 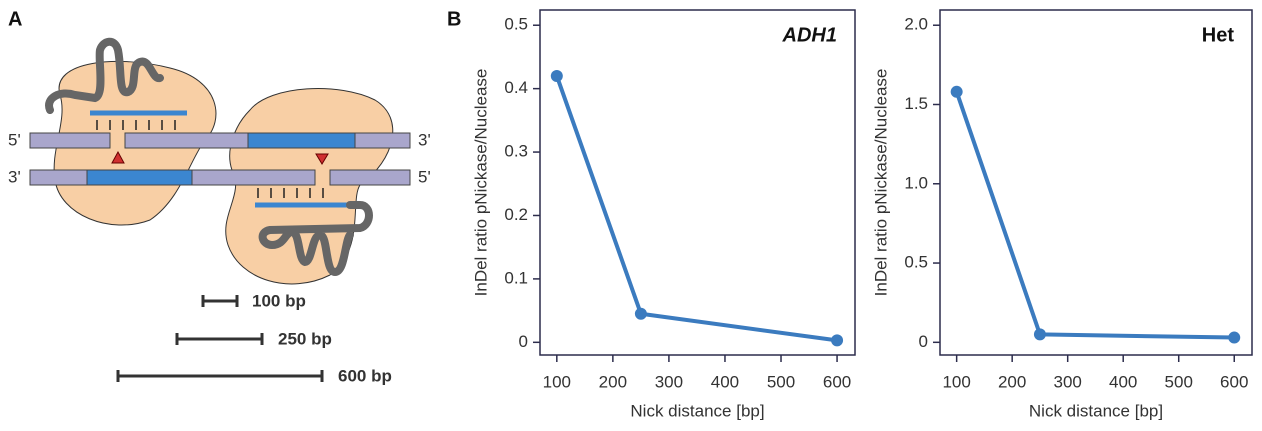 I want to click on y-tick-label: 0.1, so click(x=516, y=277).